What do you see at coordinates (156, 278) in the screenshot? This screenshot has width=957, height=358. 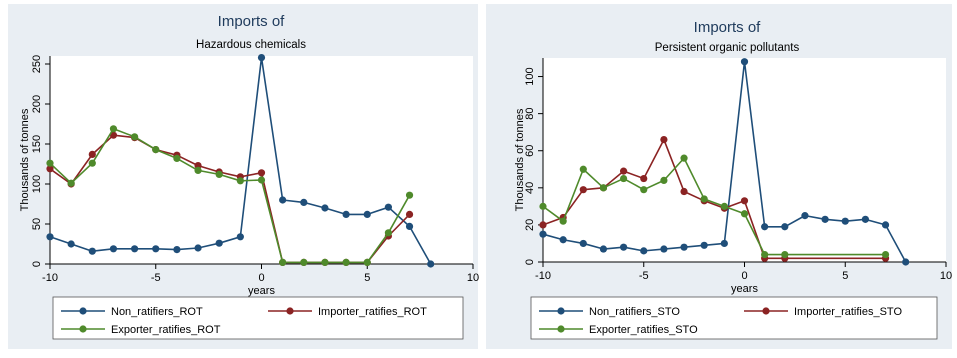 I see `x-tick-label: -5` at bounding box center [156, 278].